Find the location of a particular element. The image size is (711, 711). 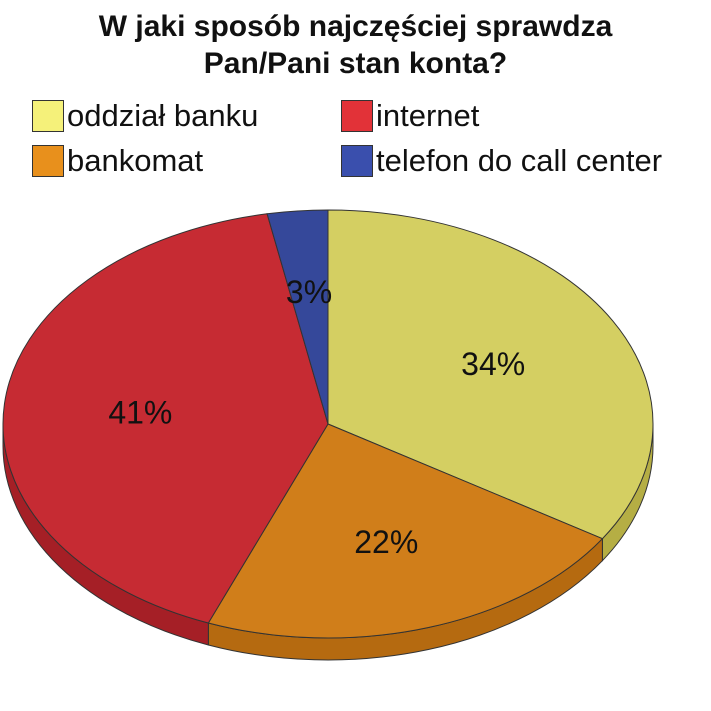

chart-title-line-2: Pan/Pani stan konta? is located at coordinates (355, 63).